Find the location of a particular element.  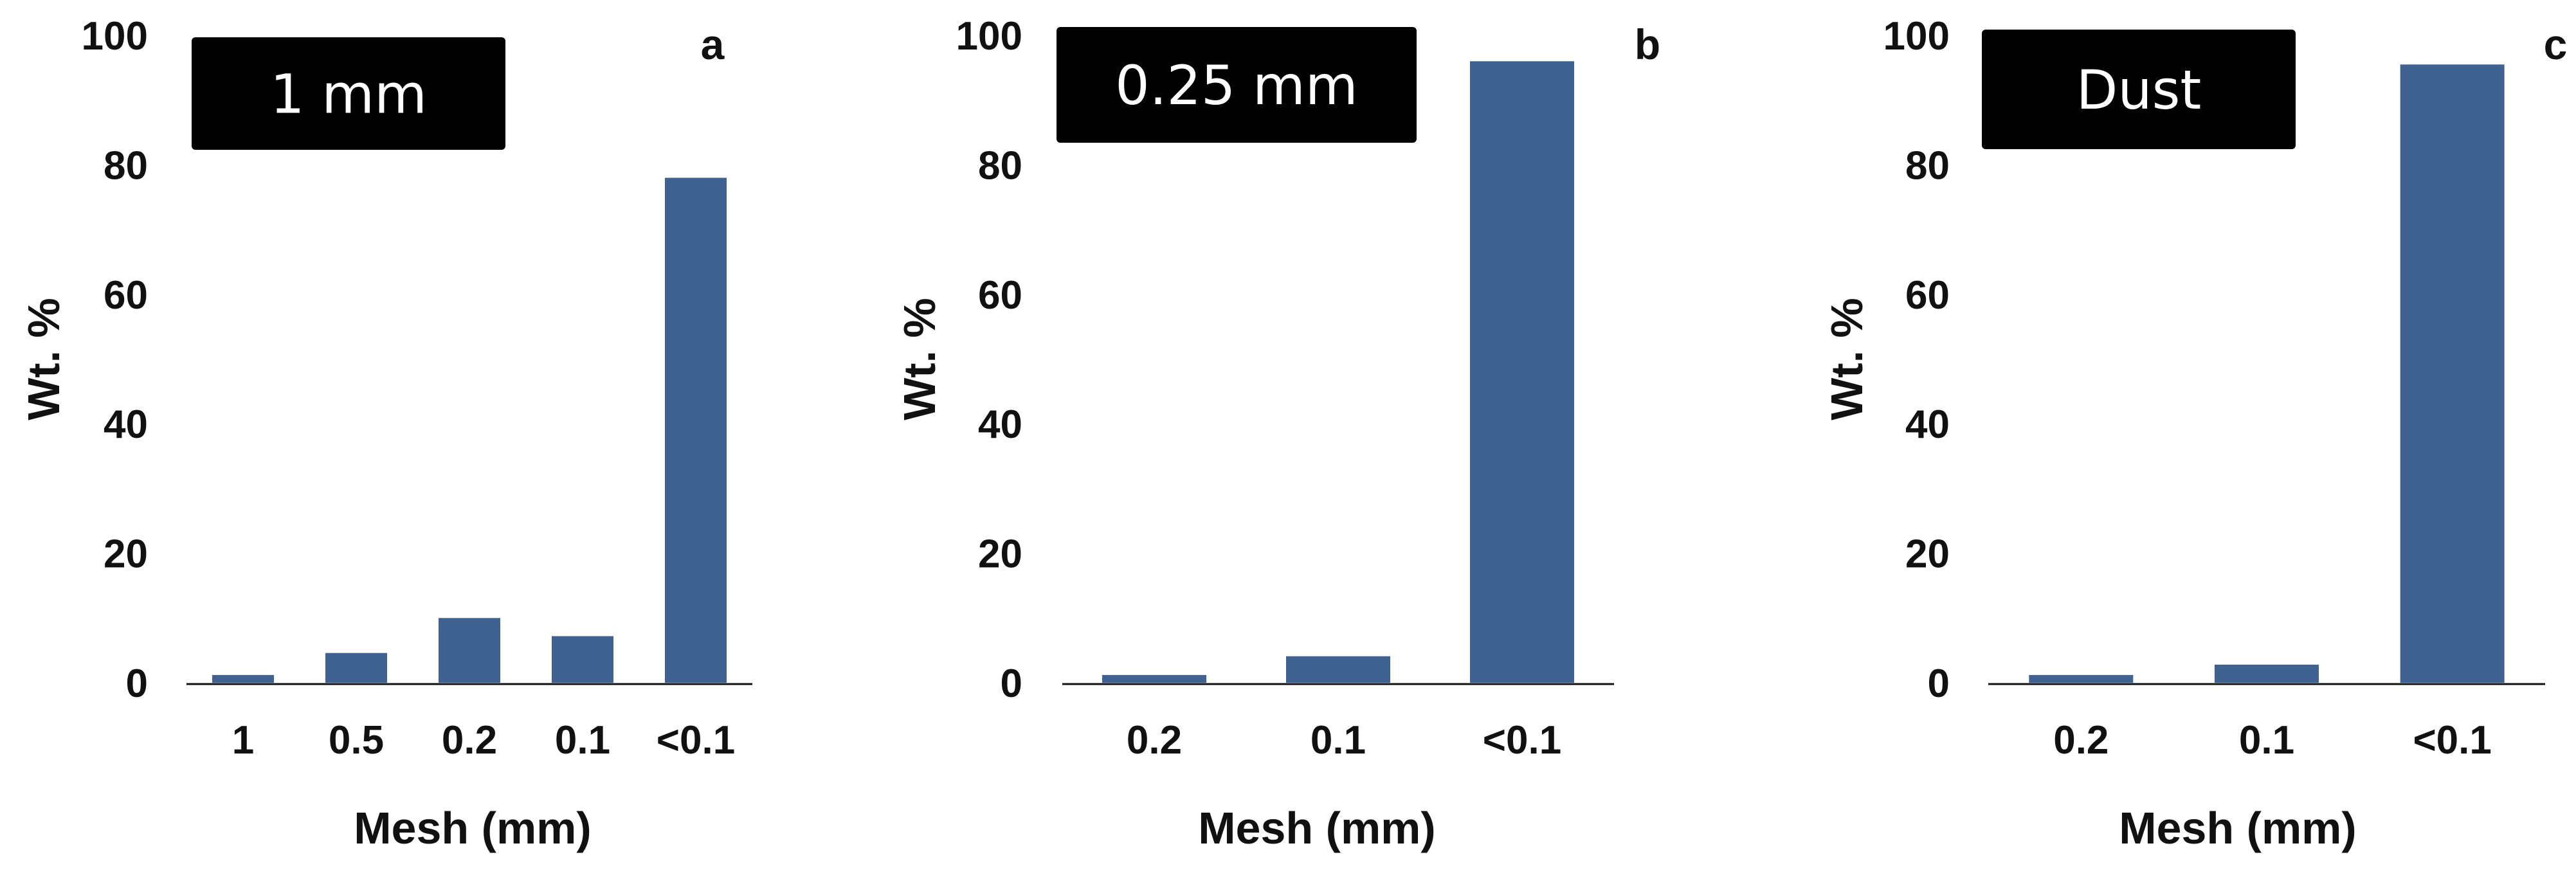

chart-title: 1 mm is located at coordinates (348, 95).